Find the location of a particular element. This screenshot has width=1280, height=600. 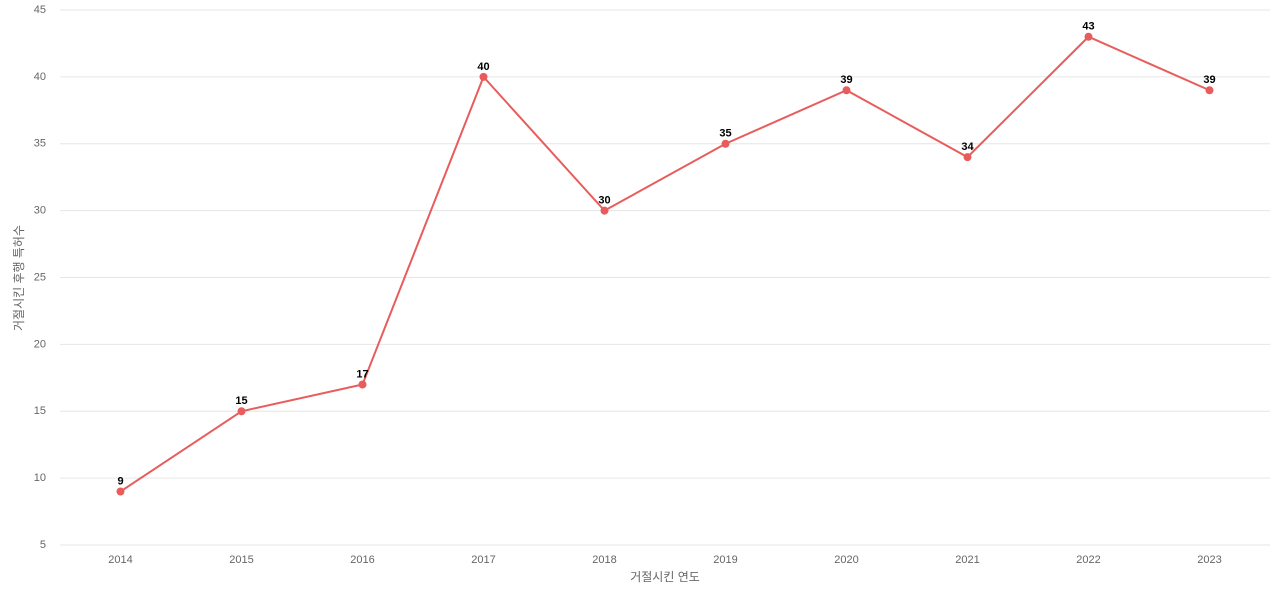

x-tick-label: 2016 is located at coordinates (362, 560).